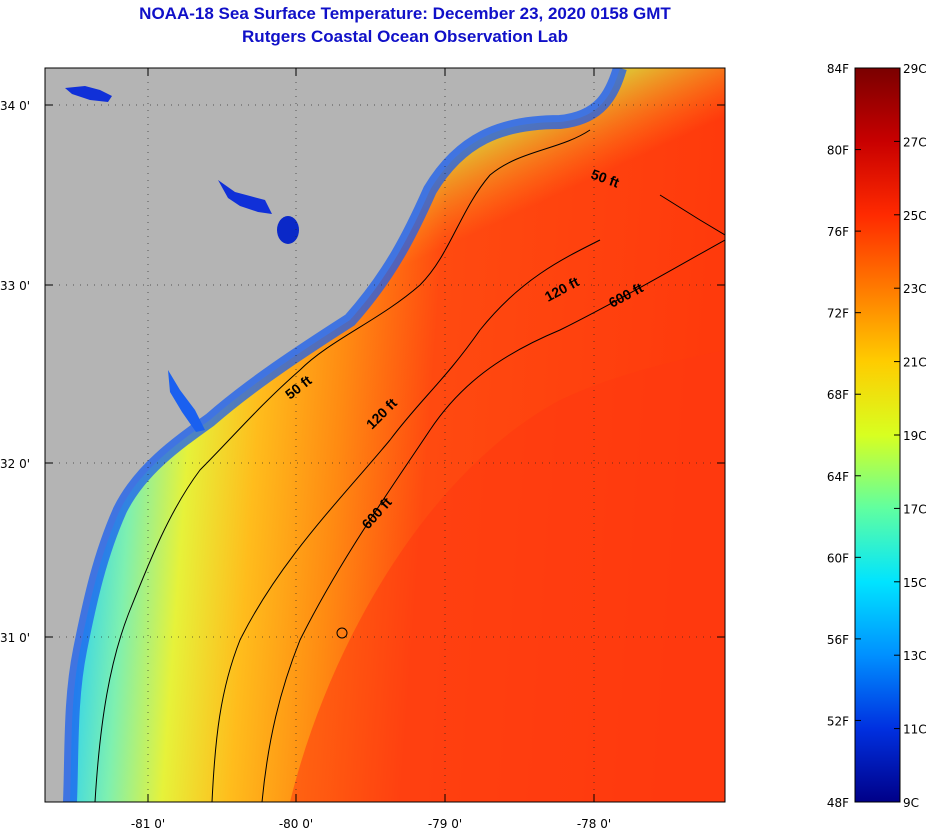 The image size is (928, 832). I want to click on colorbar-label-c: 23C, so click(915, 289).